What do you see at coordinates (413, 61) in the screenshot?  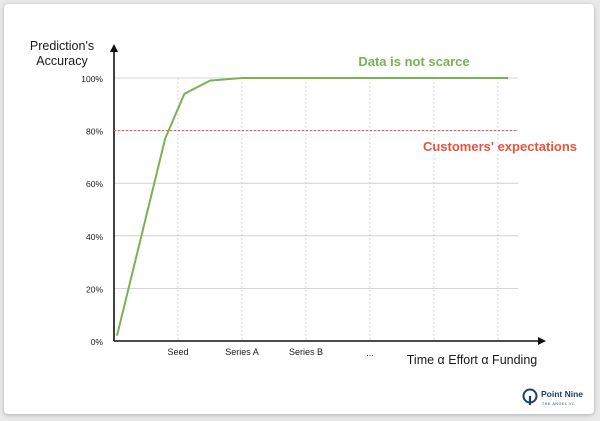 I see `series-label: Data is not scarce` at bounding box center [413, 61].